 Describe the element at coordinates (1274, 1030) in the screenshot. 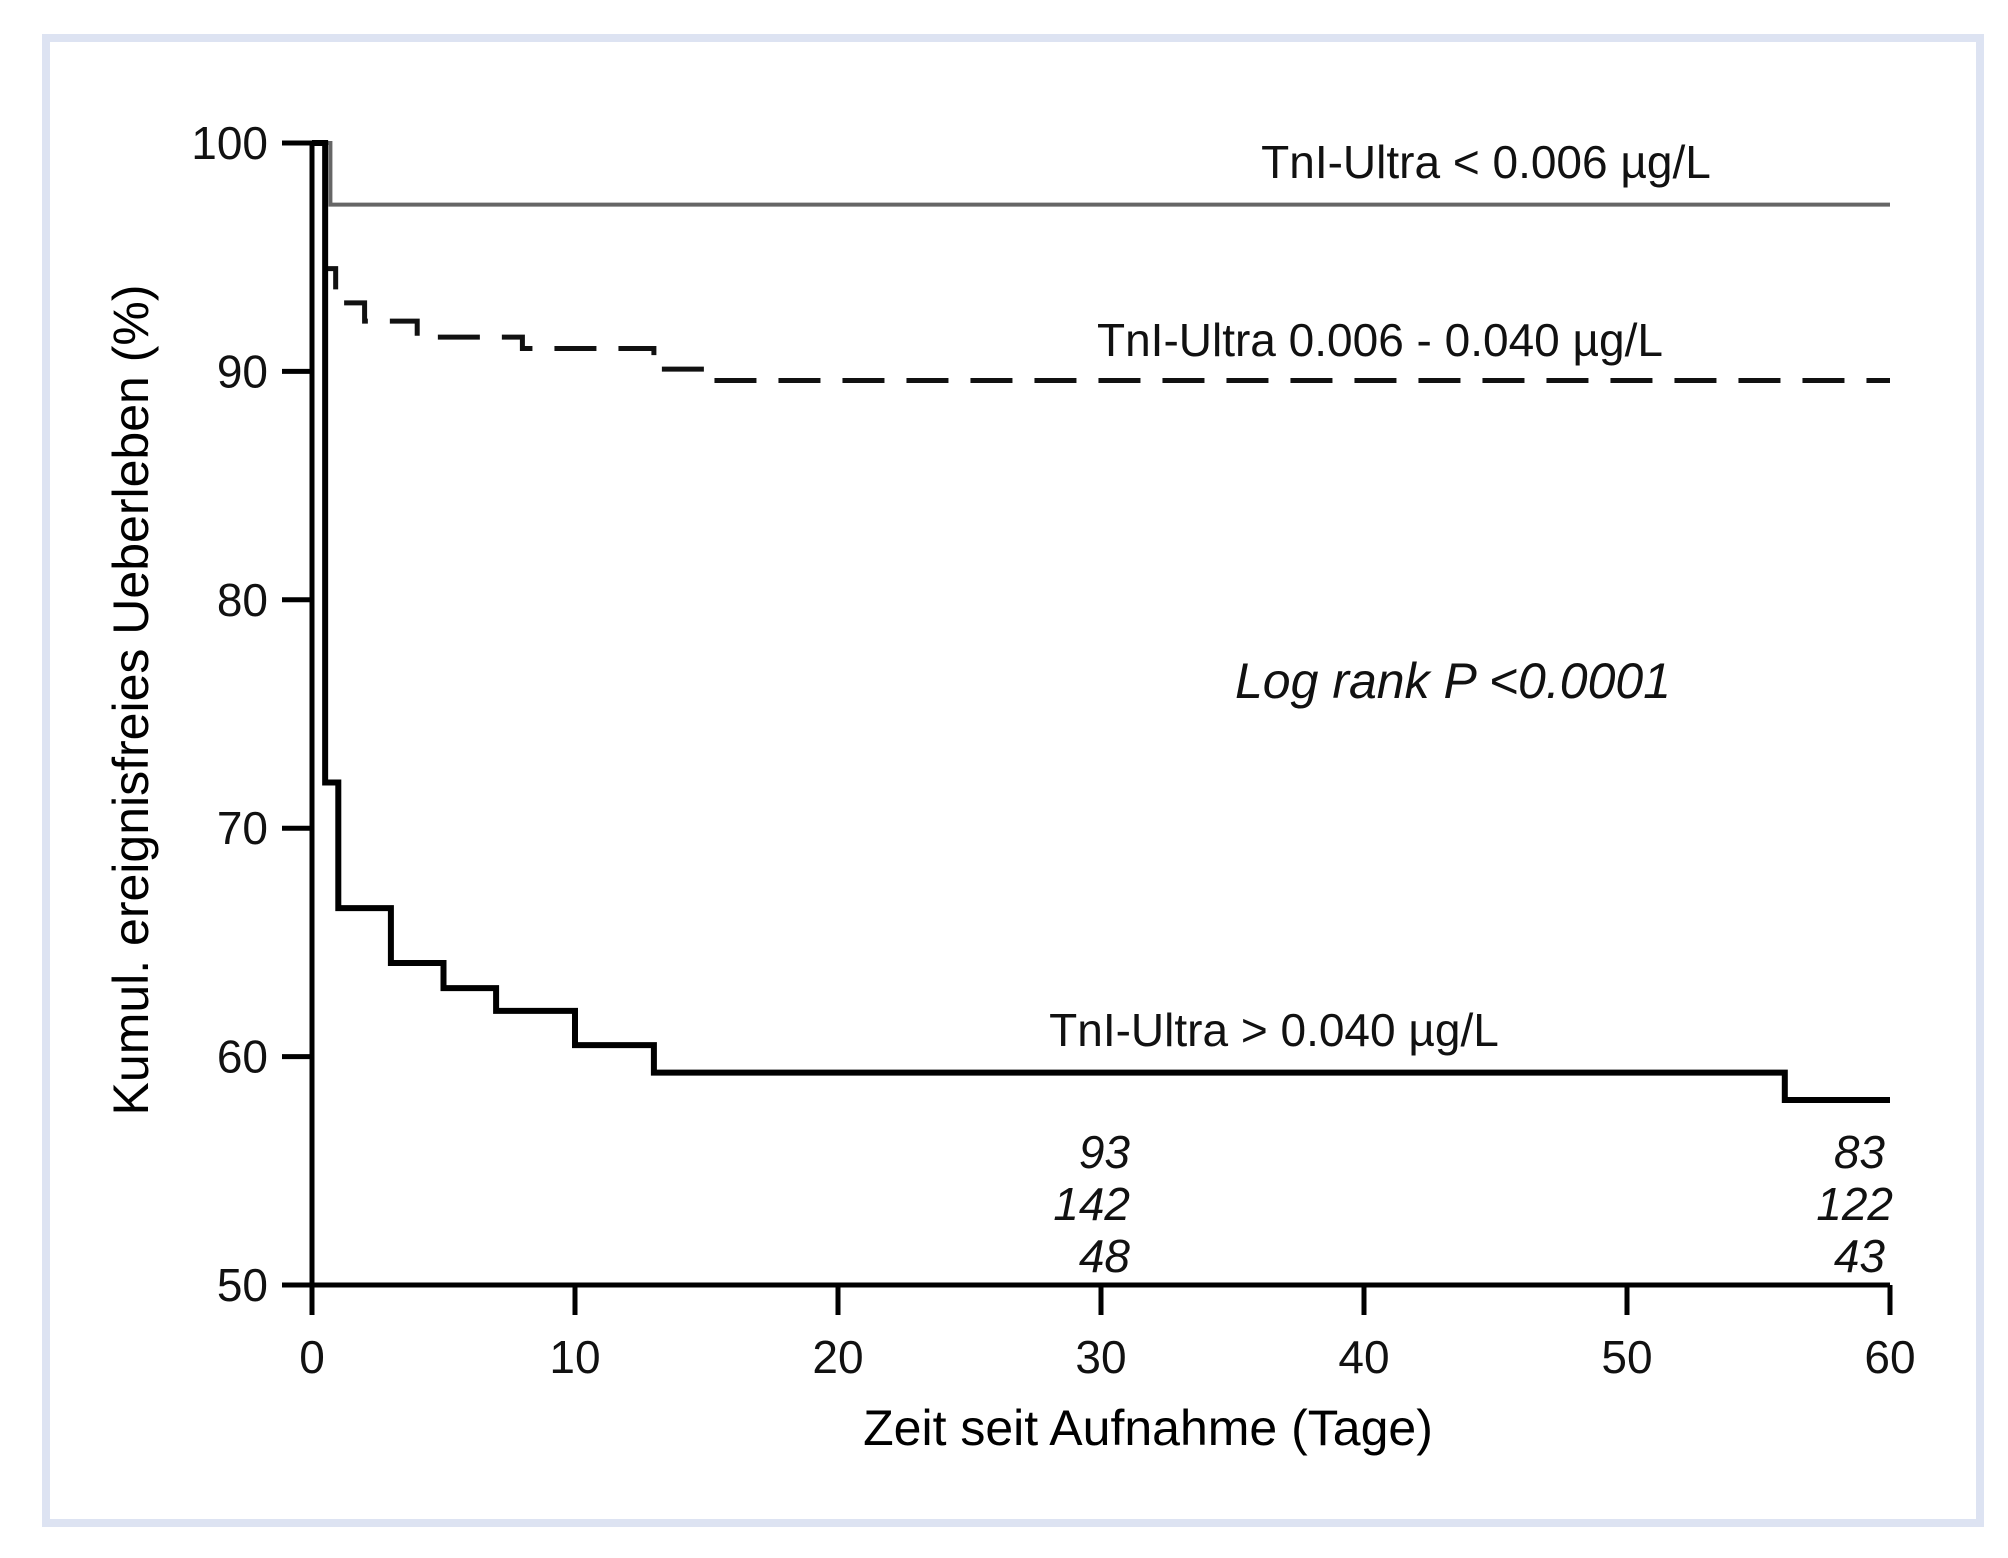

I see `series-label-high: TnI-Ultra > 0.040 µg/L` at that location.